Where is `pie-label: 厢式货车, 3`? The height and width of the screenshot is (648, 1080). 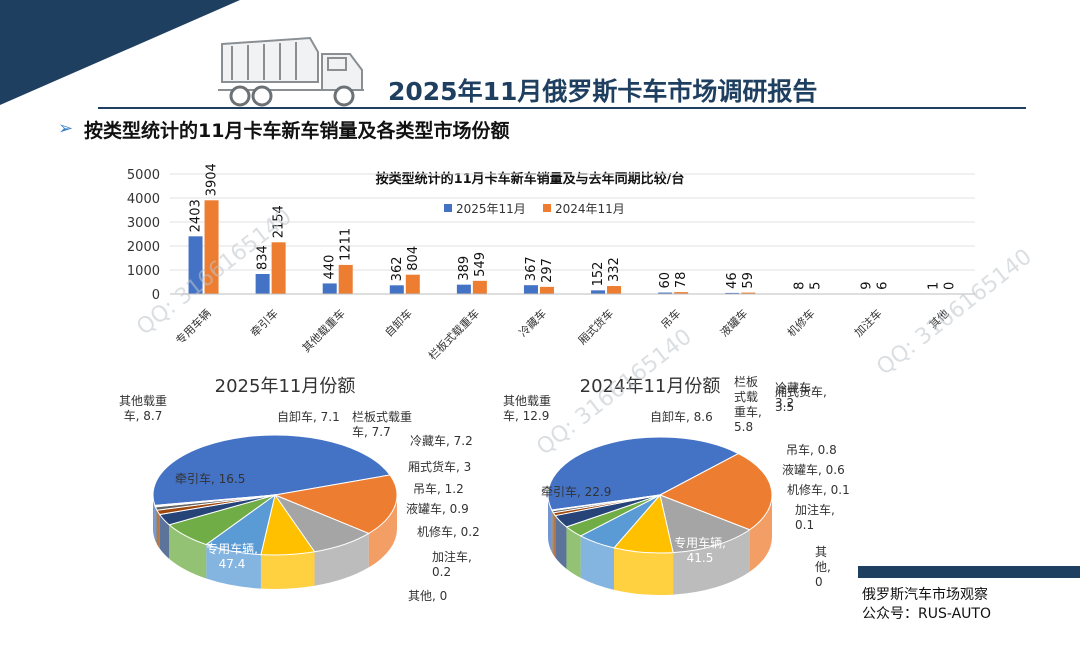
pie-label: 厢式货车, 3 is located at coordinates (439, 466).